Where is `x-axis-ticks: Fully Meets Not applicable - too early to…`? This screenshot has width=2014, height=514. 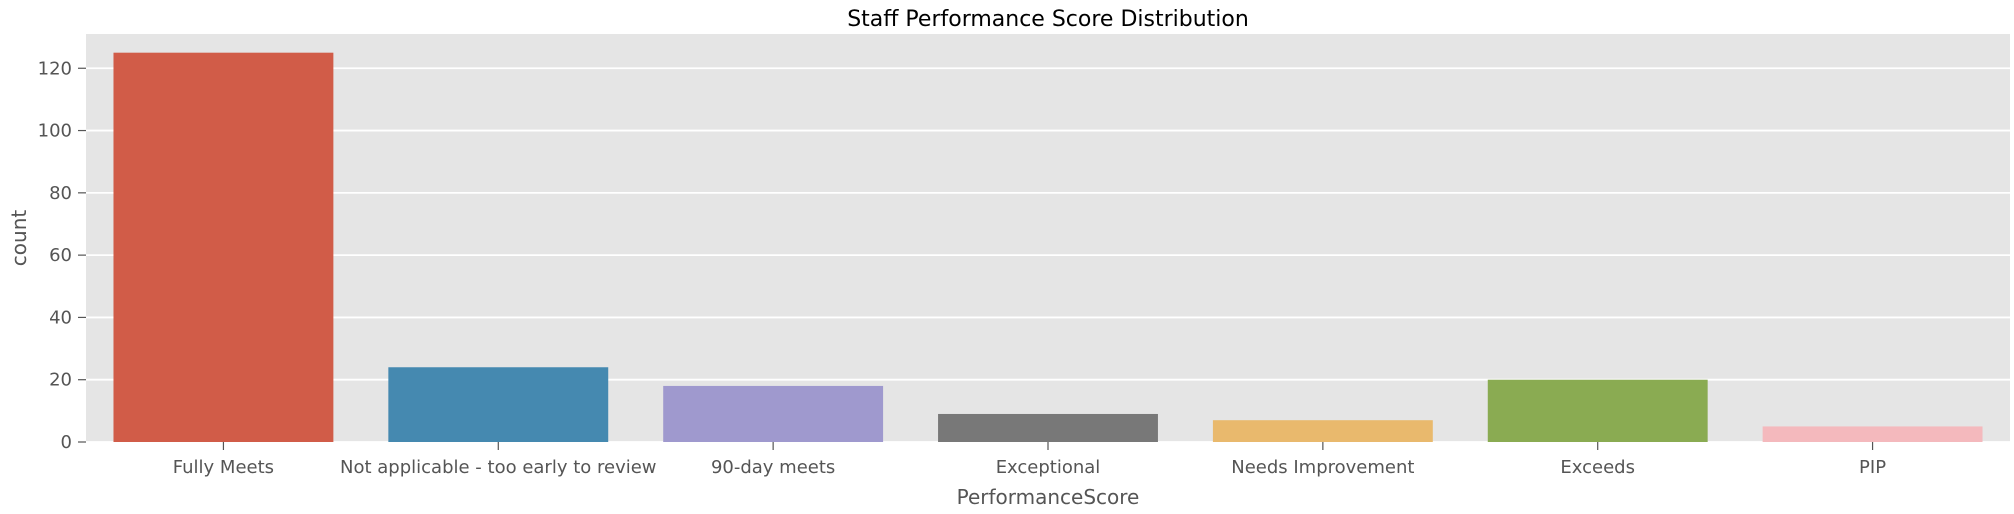 x-axis-ticks: Fully Meets Not applicable - too early to… is located at coordinates (1029, 460).